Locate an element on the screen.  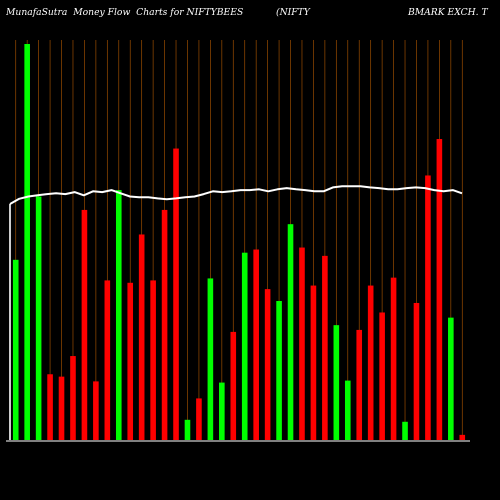
chart-title-index: (NIFTY is located at coordinates (293, 12).